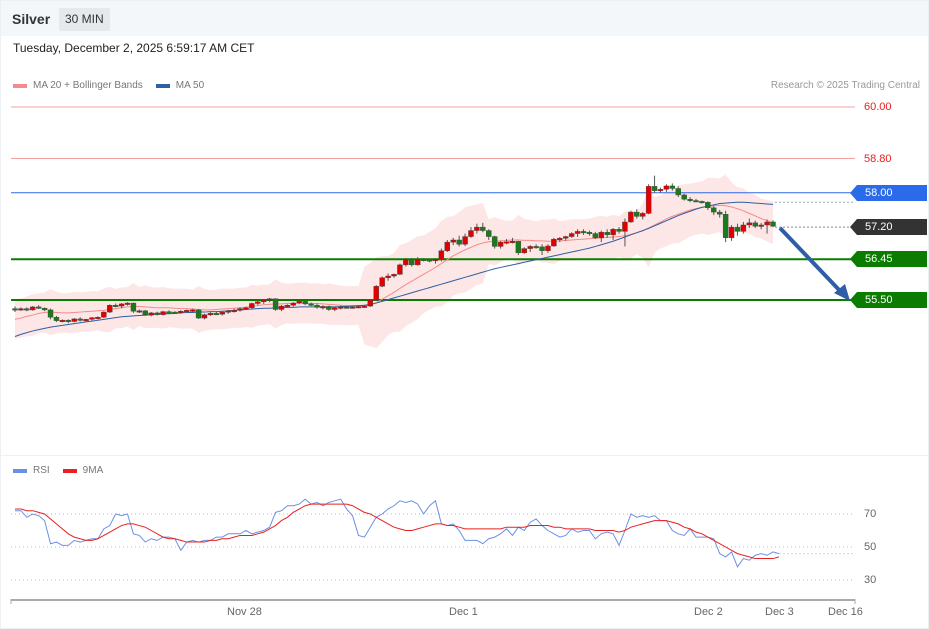 The height and width of the screenshot is (629, 929). I want to click on resistance-1-label: 58.80, so click(878, 159).